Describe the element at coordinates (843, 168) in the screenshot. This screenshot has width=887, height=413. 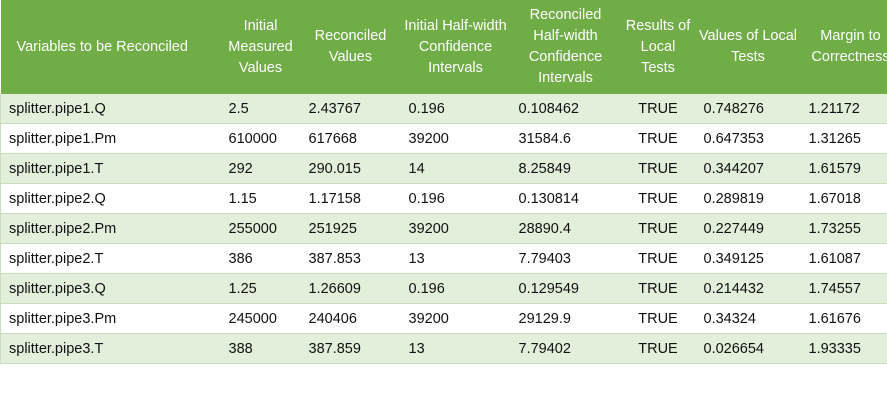
I see `table-cell: 1.61579` at that location.